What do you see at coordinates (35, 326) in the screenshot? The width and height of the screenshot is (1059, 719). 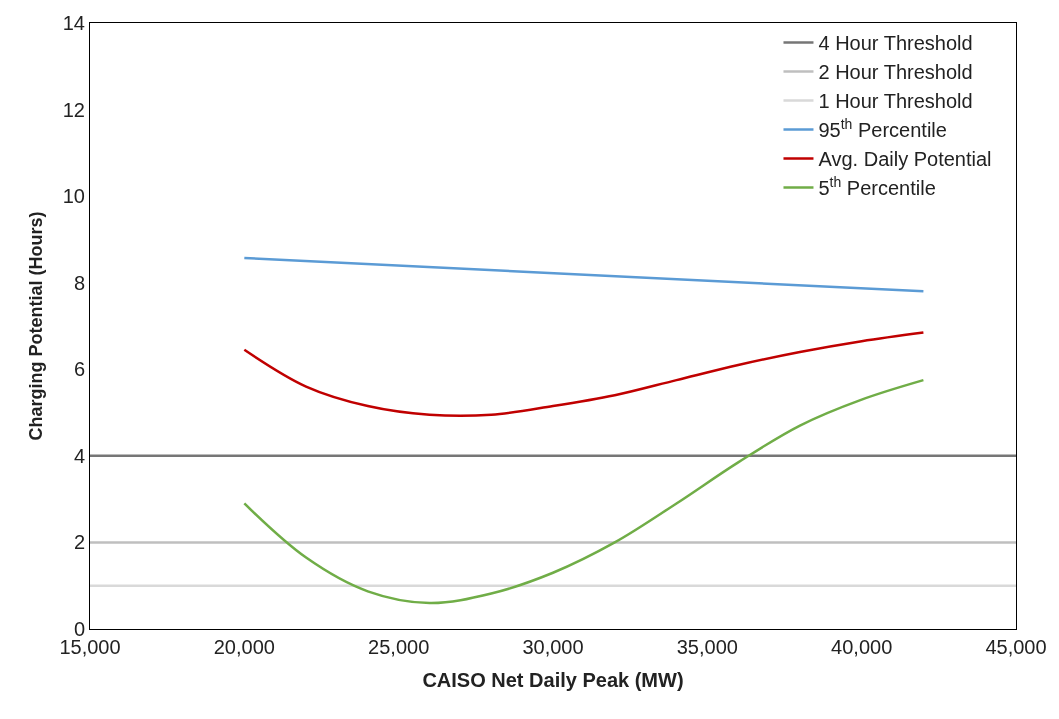 I see `y-axis-title: Charging Potential (Hours)` at bounding box center [35, 326].